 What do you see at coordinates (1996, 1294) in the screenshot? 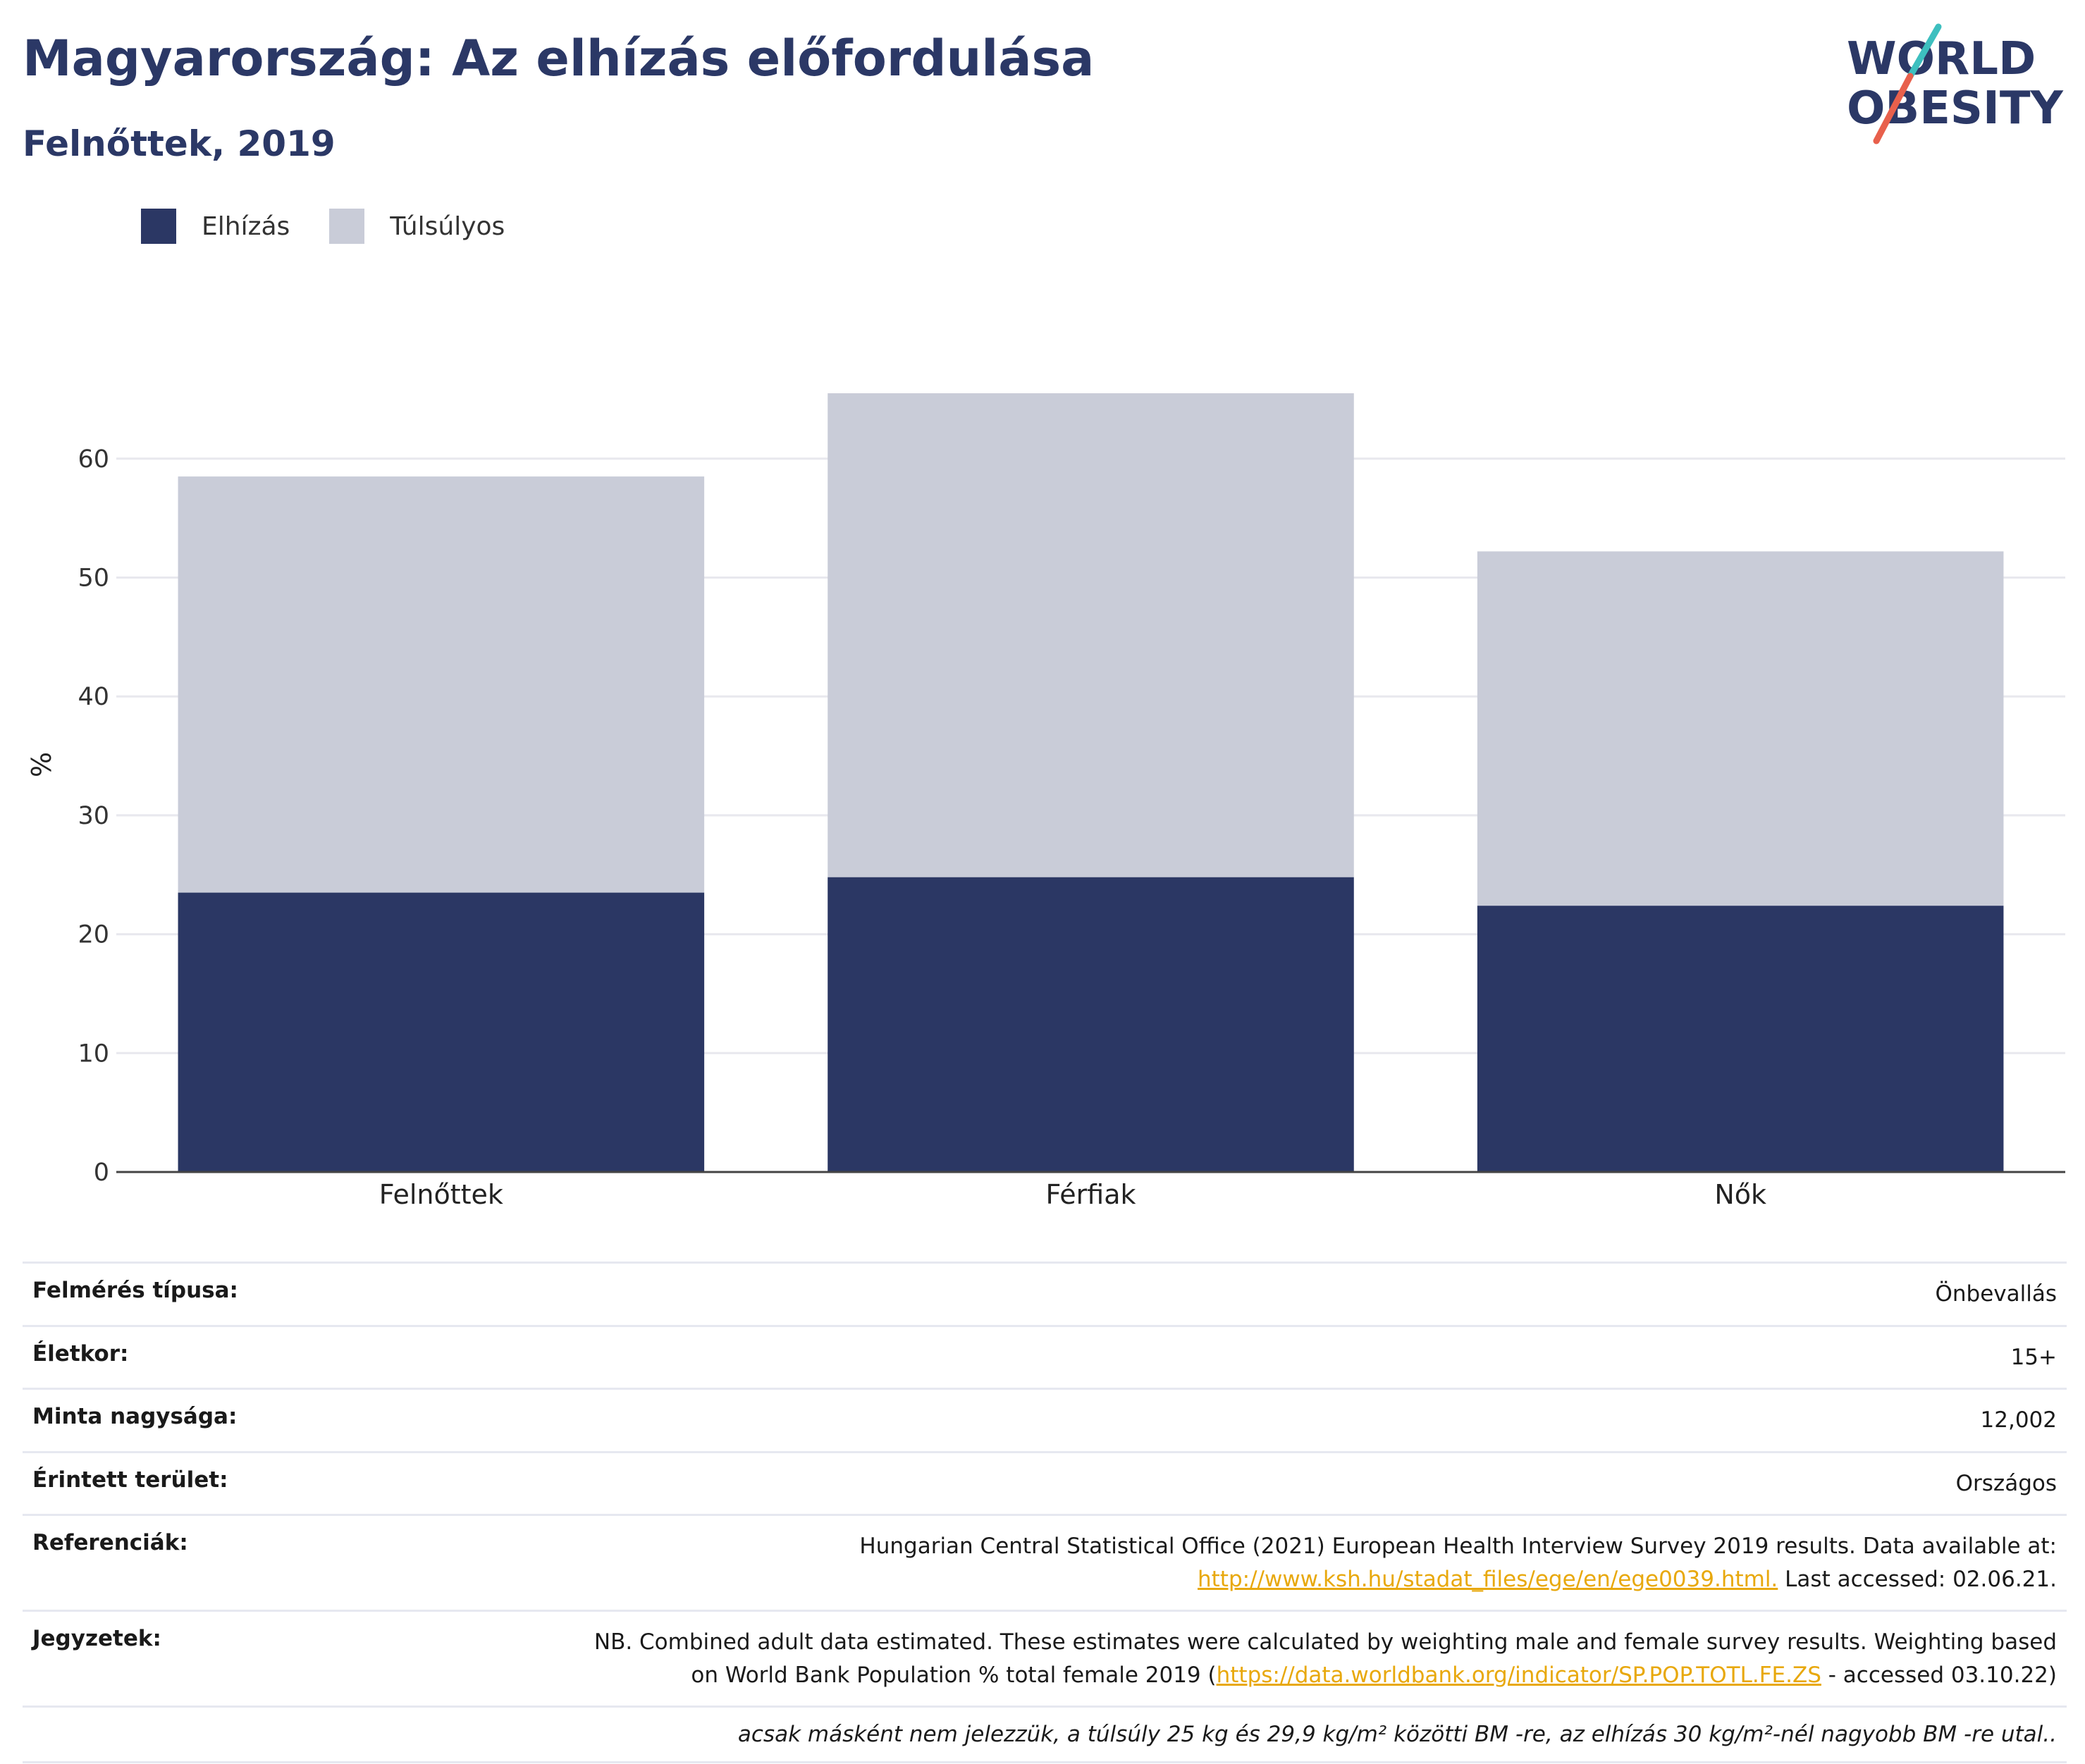
I see `meta-value: Önbevallás` at bounding box center [1996, 1294].